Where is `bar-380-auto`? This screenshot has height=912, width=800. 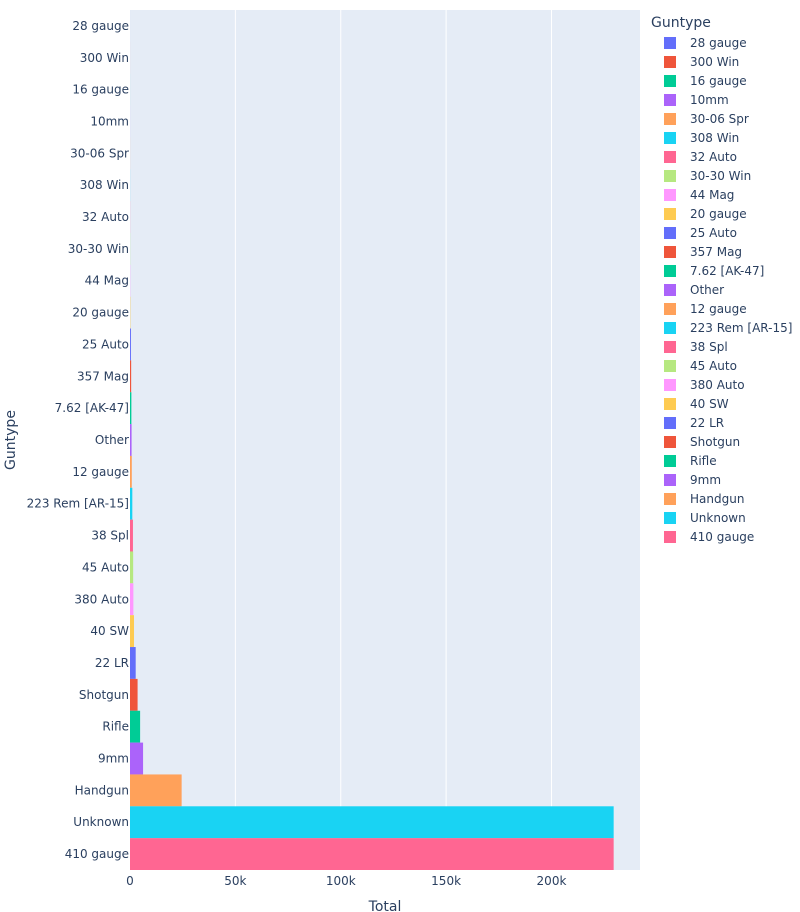 bar-380-auto is located at coordinates (132, 599).